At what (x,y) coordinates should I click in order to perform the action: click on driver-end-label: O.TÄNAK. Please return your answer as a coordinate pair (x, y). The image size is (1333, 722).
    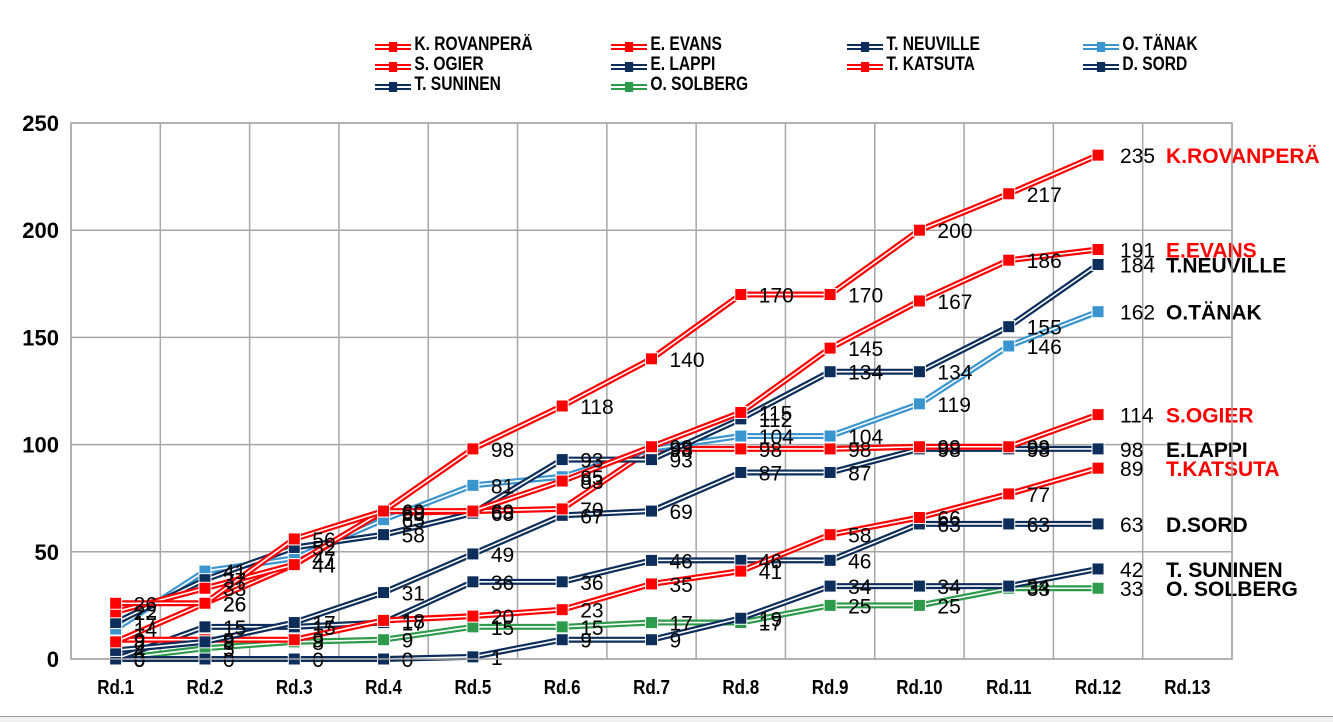
    Looking at the image, I should click on (1214, 313).